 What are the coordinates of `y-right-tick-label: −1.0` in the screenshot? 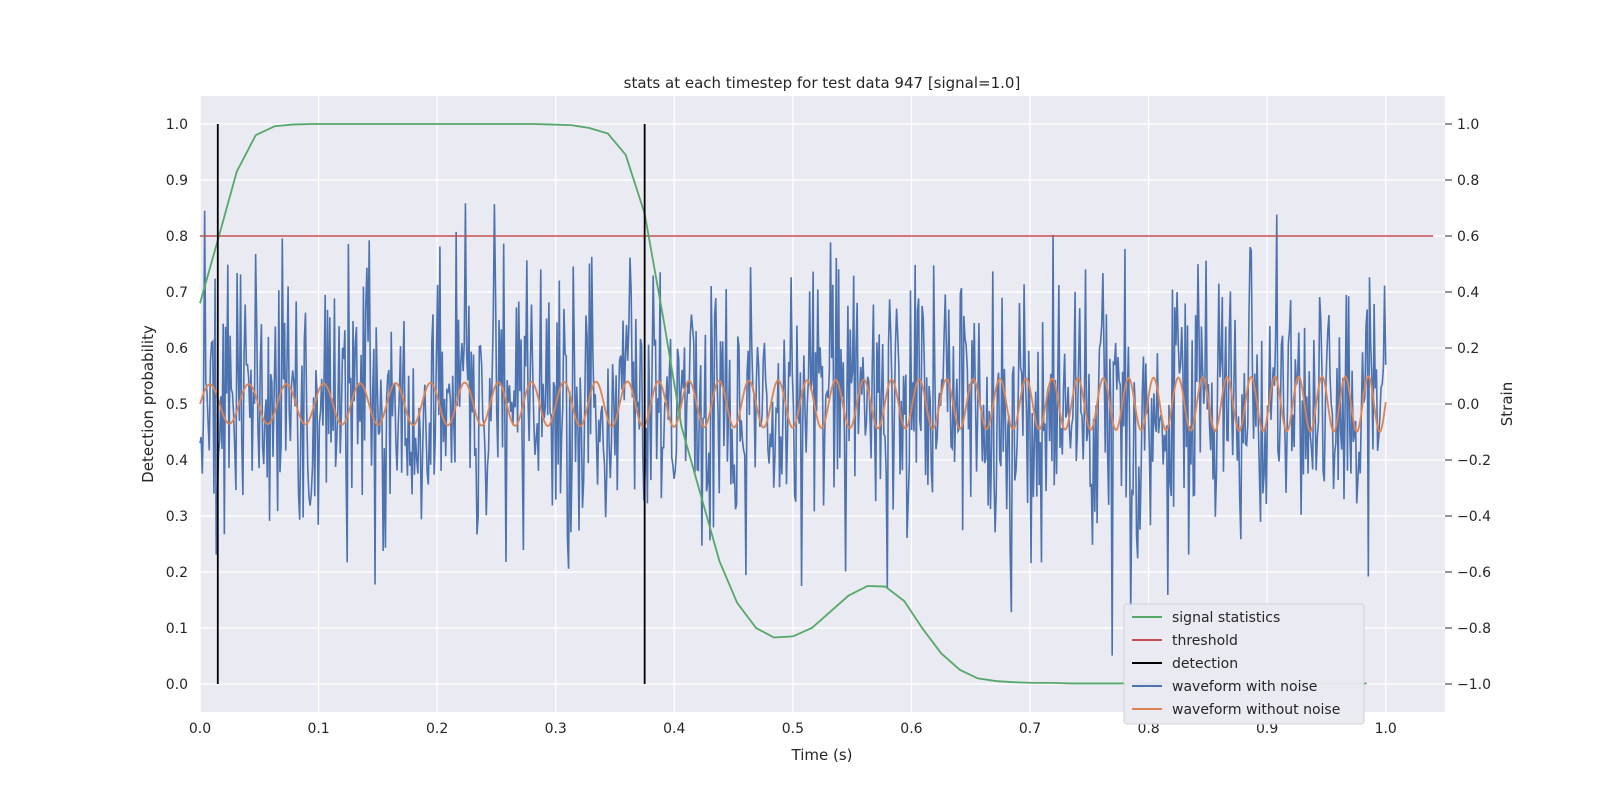 It's located at (1474, 685).